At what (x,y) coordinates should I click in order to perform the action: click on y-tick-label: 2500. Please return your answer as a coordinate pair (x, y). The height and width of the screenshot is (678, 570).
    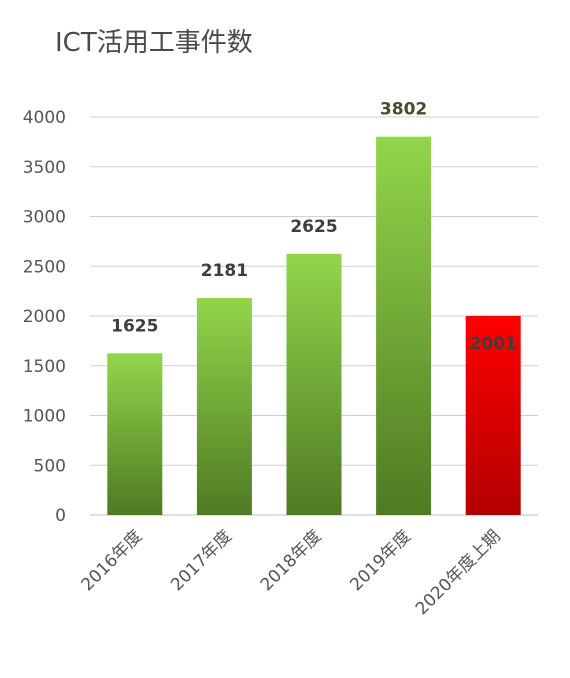
    Looking at the image, I should click on (44, 267).